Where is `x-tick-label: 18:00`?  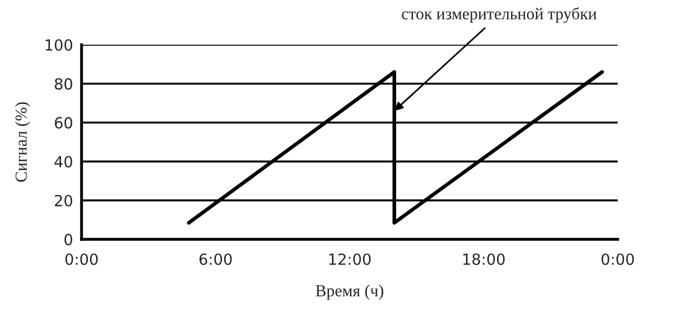 x-tick-label: 18:00 is located at coordinates (484, 259).